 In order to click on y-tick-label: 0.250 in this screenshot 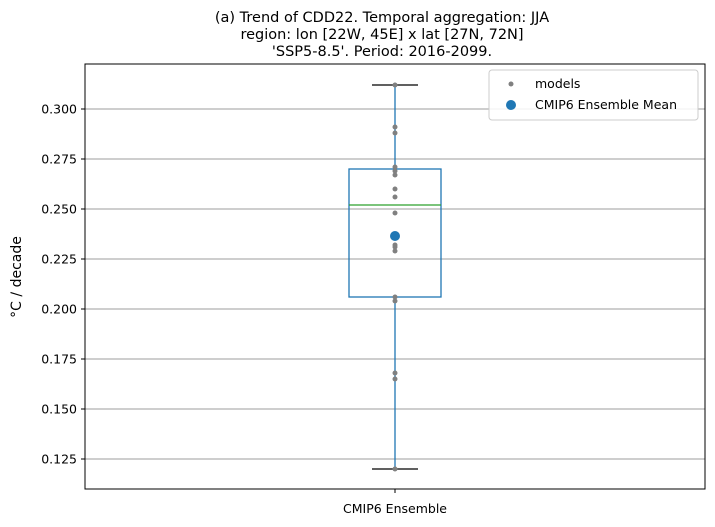, I will do `click(59, 209)`.